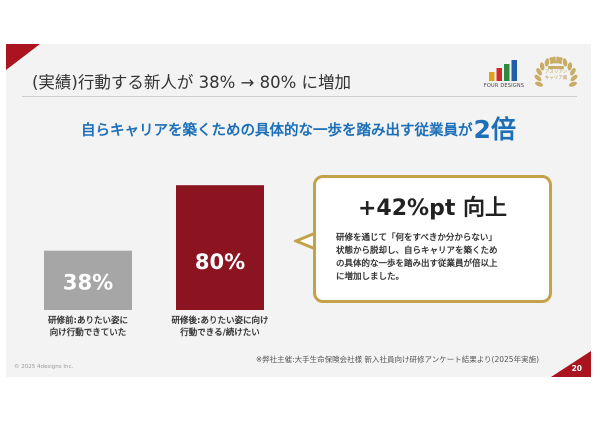 Image resolution: width=600 pixels, height=425 pixels. I want to click on title-divider, so click(299, 96).